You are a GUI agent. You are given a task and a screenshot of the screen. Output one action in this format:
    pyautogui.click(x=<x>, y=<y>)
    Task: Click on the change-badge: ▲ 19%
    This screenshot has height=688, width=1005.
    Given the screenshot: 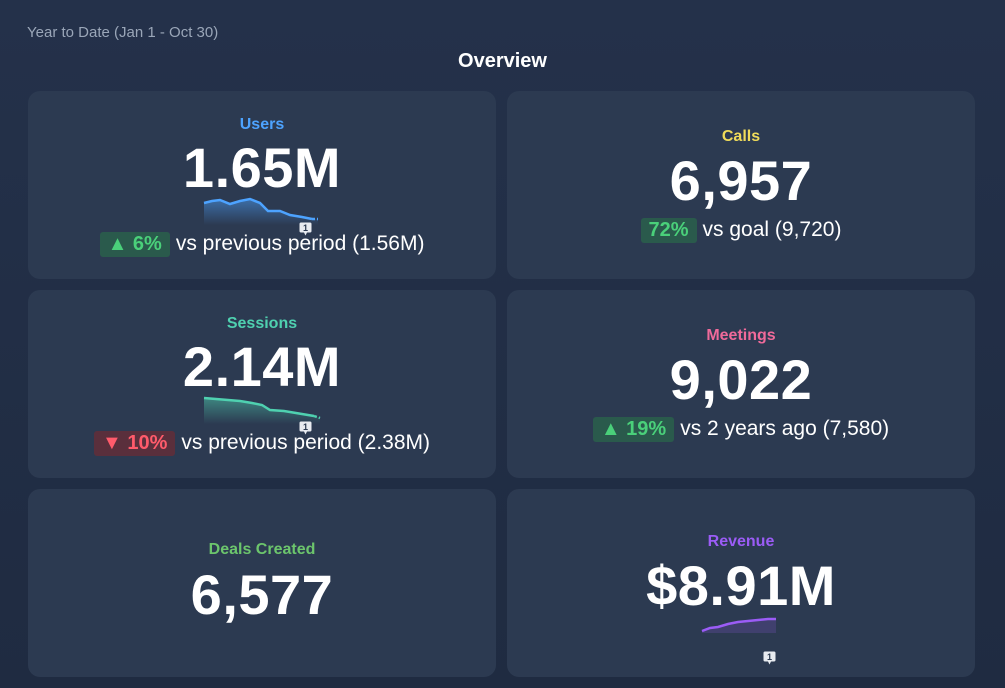 What is the action you would take?
    pyautogui.click(x=633, y=429)
    